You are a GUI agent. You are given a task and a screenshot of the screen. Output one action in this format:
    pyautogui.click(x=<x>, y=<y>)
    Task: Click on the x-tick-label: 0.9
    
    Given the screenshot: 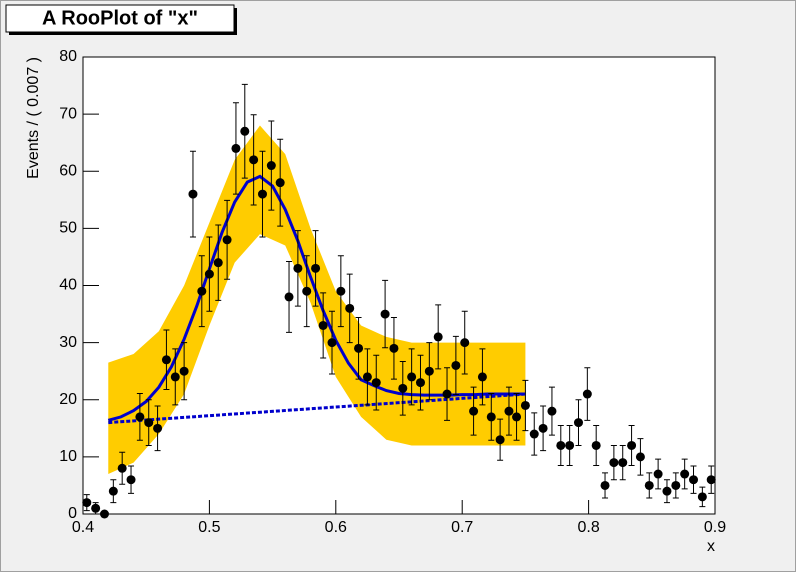 What is the action you would take?
    pyautogui.click(x=715, y=527)
    